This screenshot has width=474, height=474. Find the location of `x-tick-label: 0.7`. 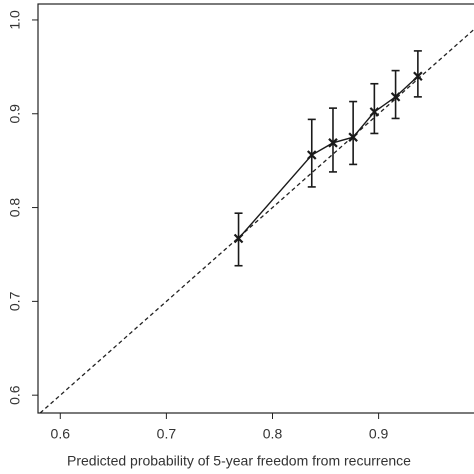

x-tick-label: 0.7 is located at coordinates (167, 434).